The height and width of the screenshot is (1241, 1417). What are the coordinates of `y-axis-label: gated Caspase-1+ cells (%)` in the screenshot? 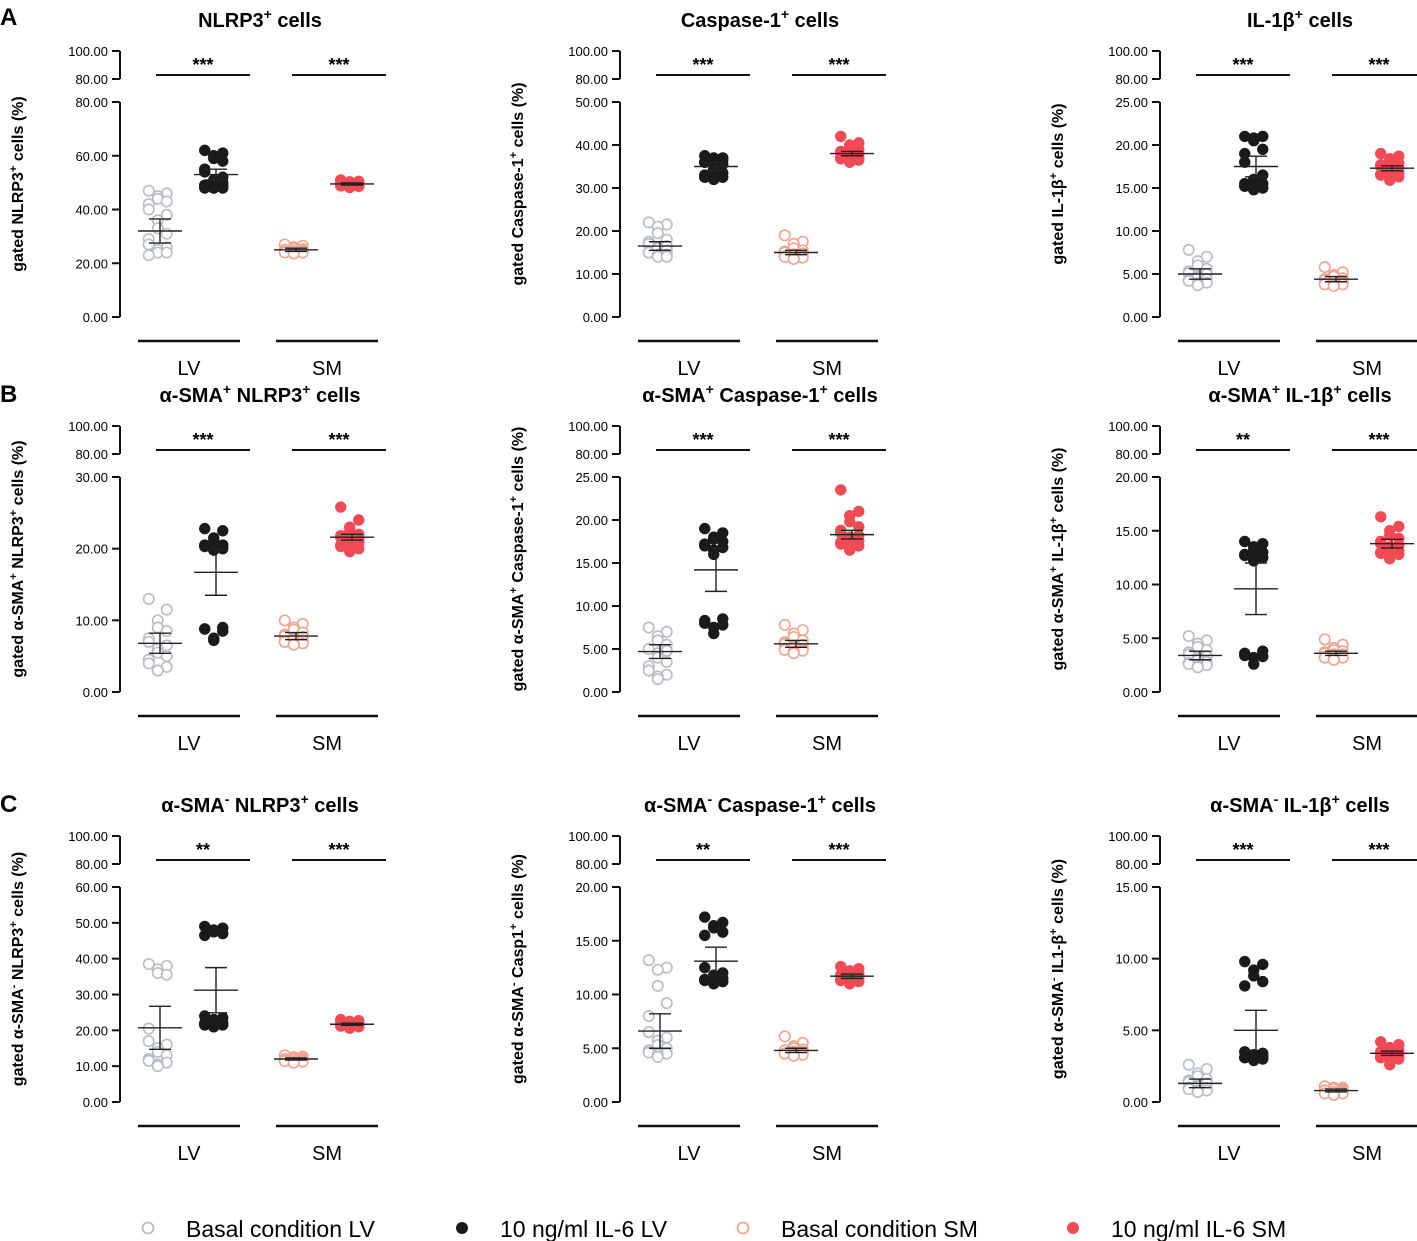 It's located at (517, 183).